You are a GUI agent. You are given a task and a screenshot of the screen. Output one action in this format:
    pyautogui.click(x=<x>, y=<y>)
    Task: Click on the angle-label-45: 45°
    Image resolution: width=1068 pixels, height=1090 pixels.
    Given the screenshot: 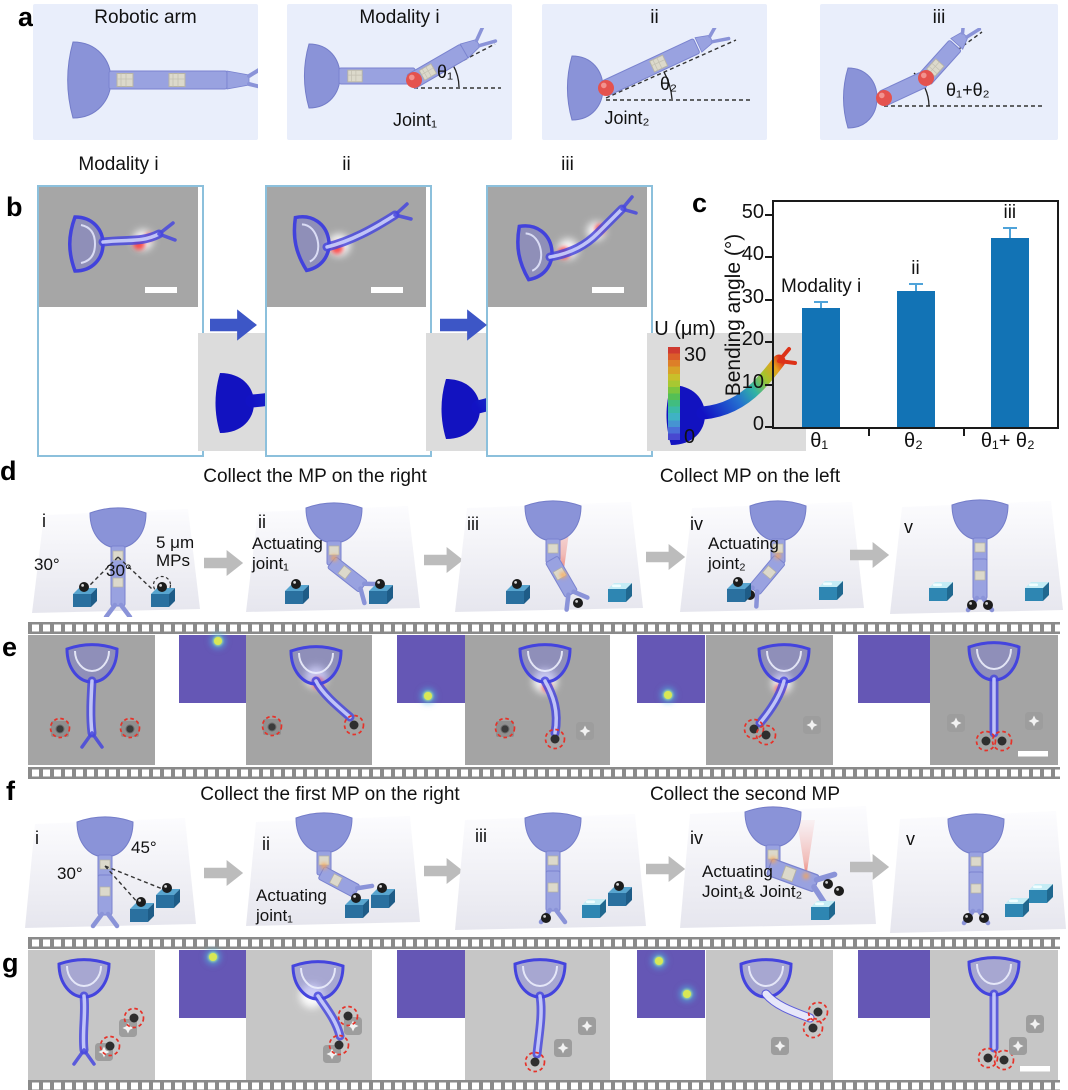 What is the action you would take?
    pyautogui.click(x=144, y=847)
    